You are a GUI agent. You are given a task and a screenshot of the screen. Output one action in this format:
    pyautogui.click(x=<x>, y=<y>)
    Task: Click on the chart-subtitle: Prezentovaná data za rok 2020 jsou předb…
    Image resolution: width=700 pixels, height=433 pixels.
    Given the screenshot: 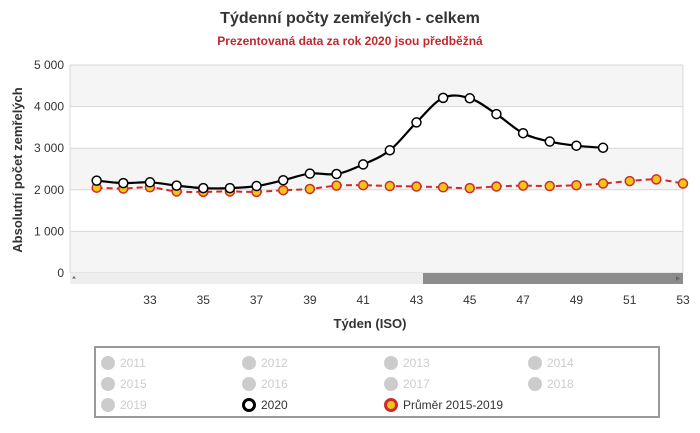 What is the action you would take?
    pyautogui.click(x=350, y=41)
    